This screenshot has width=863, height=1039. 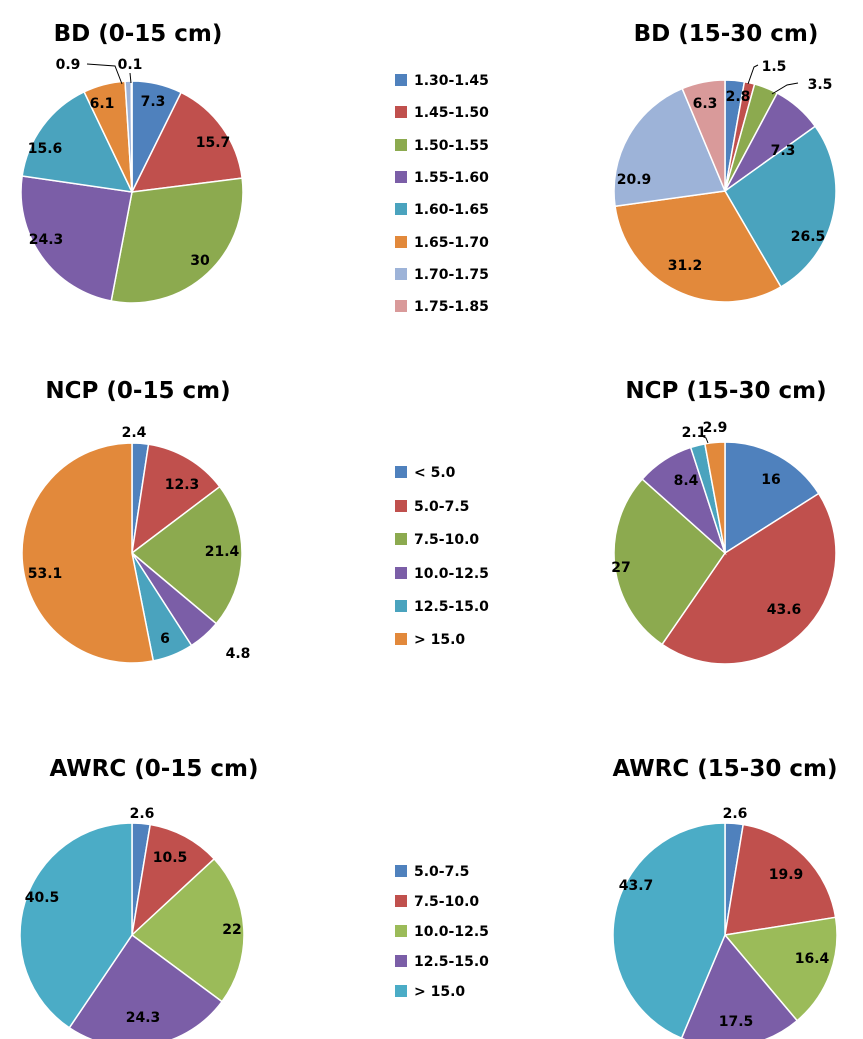 What do you see at coordinates (165, 639) in the screenshot?
I see `slice-label: 6` at bounding box center [165, 639].